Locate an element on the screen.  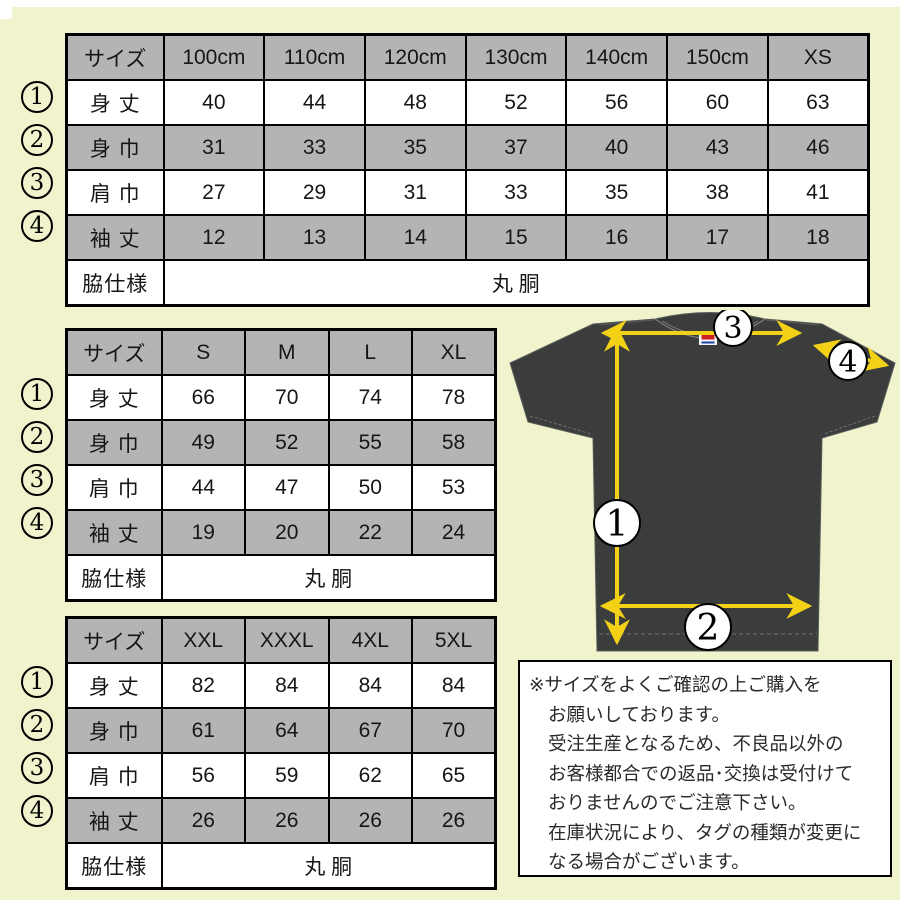
measurement-value: 24 is located at coordinates (454, 532).